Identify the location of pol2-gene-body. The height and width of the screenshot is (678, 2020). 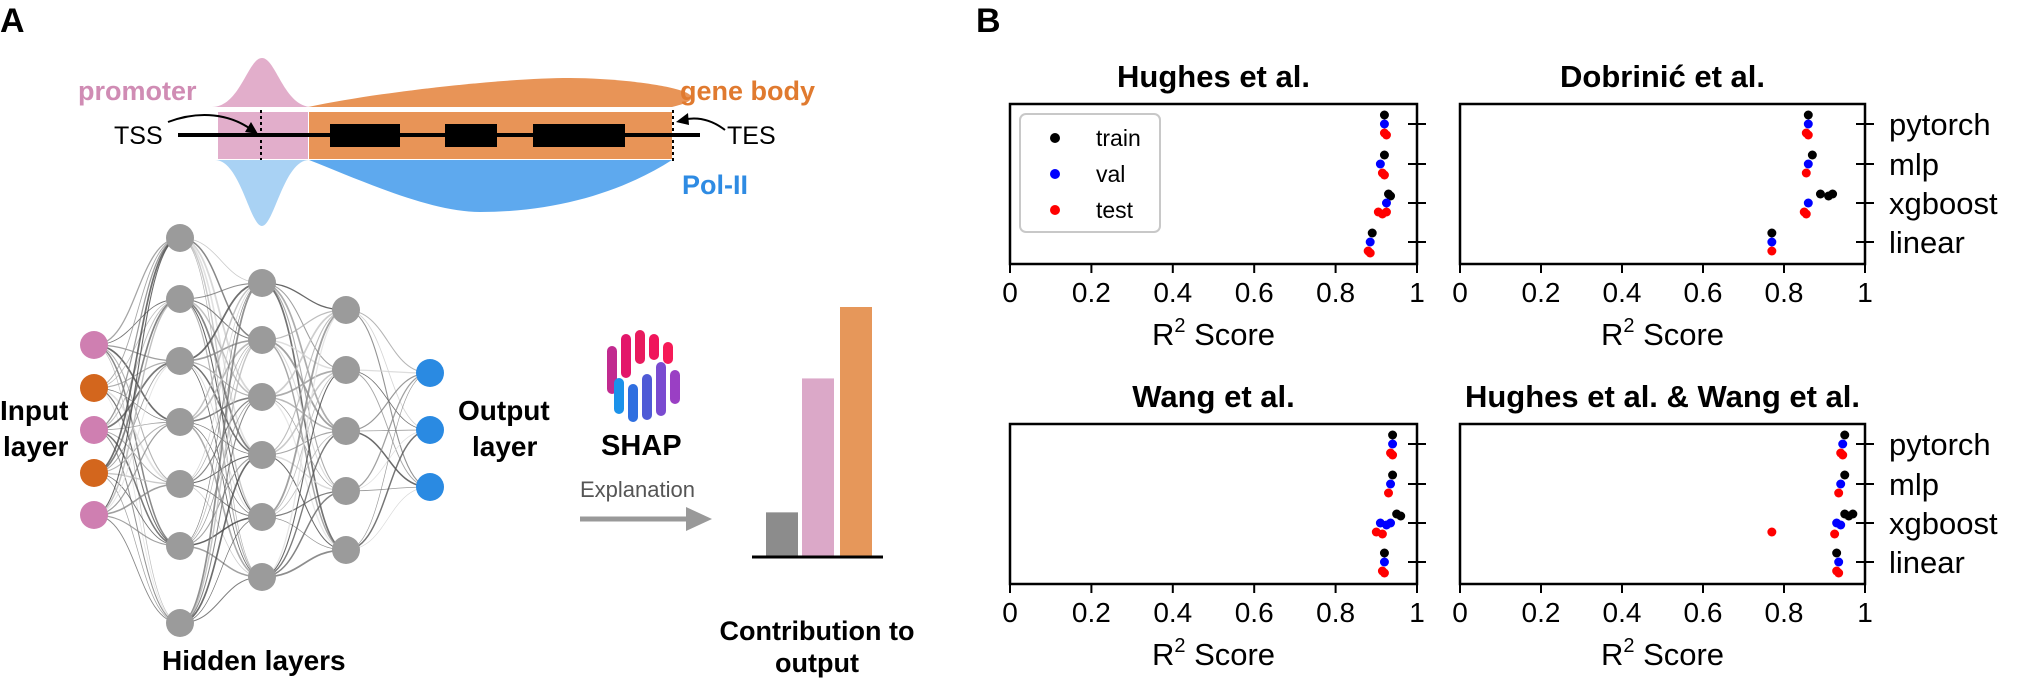
(490, 186).